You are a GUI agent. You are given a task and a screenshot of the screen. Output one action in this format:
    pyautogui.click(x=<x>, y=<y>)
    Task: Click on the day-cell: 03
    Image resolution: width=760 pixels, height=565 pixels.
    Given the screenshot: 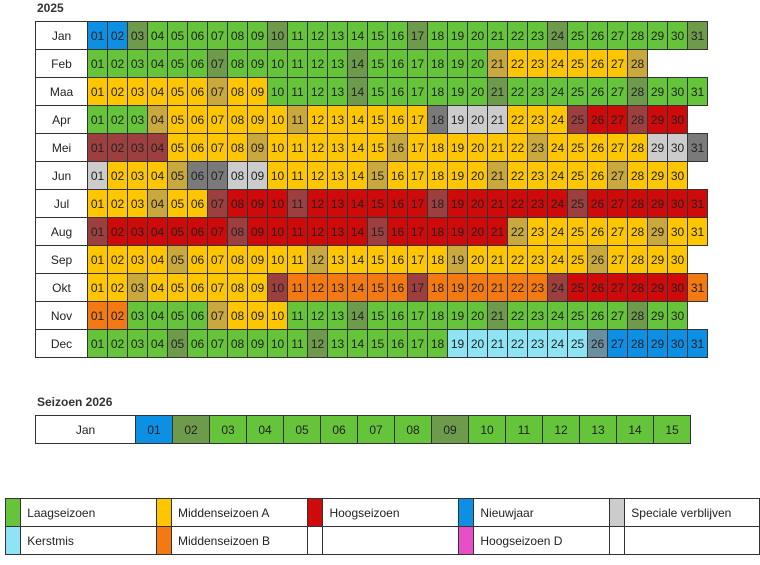 What is the action you would take?
    pyautogui.click(x=137, y=343)
    